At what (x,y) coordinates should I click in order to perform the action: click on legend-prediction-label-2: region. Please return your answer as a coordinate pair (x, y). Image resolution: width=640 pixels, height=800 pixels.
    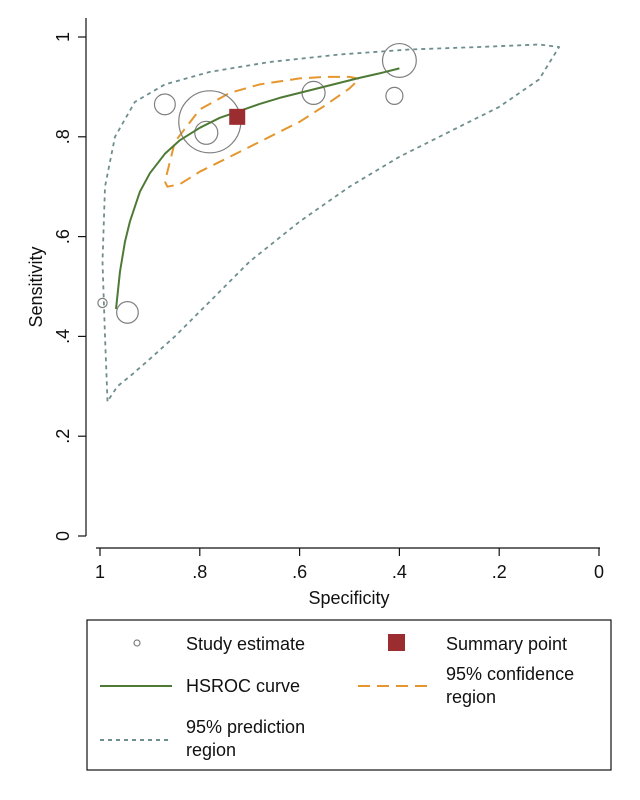
    Looking at the image, I should click on (211, 750).